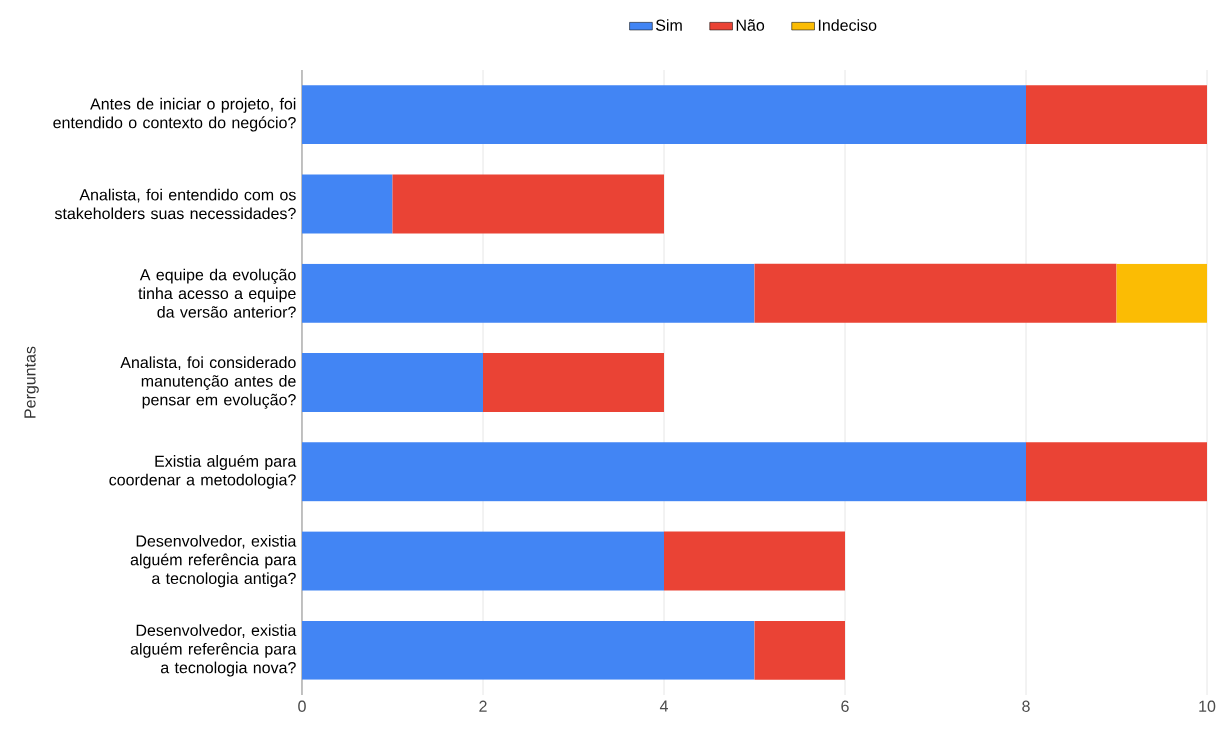 This screenshot has width=1221, height=729. I want to click on x-tick-label: 10, so click(1207, 706).